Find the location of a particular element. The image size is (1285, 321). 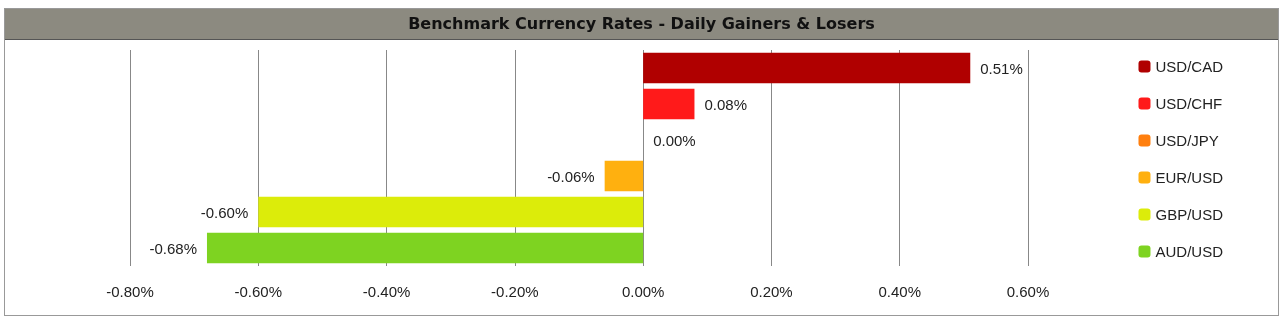

x-tick-label: 0.60% is located at coordinates (1028, 291).